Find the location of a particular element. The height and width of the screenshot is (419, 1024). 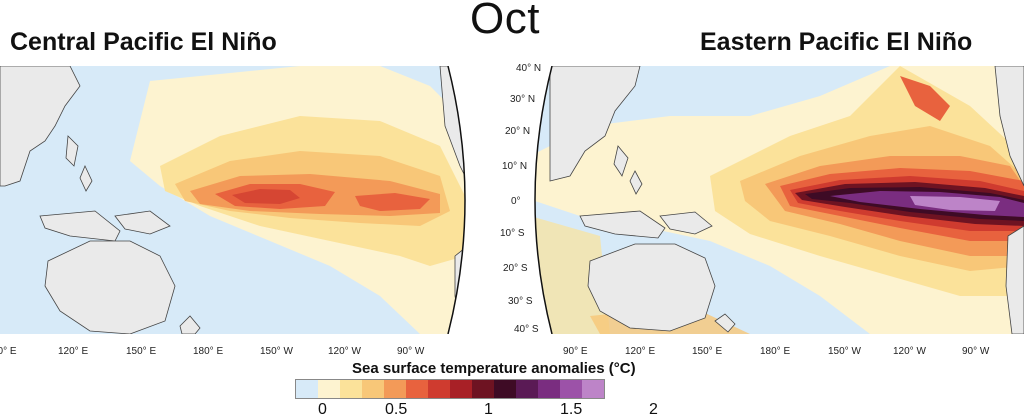

colorbar-tick: 2 is located at coordinates (653, 409).